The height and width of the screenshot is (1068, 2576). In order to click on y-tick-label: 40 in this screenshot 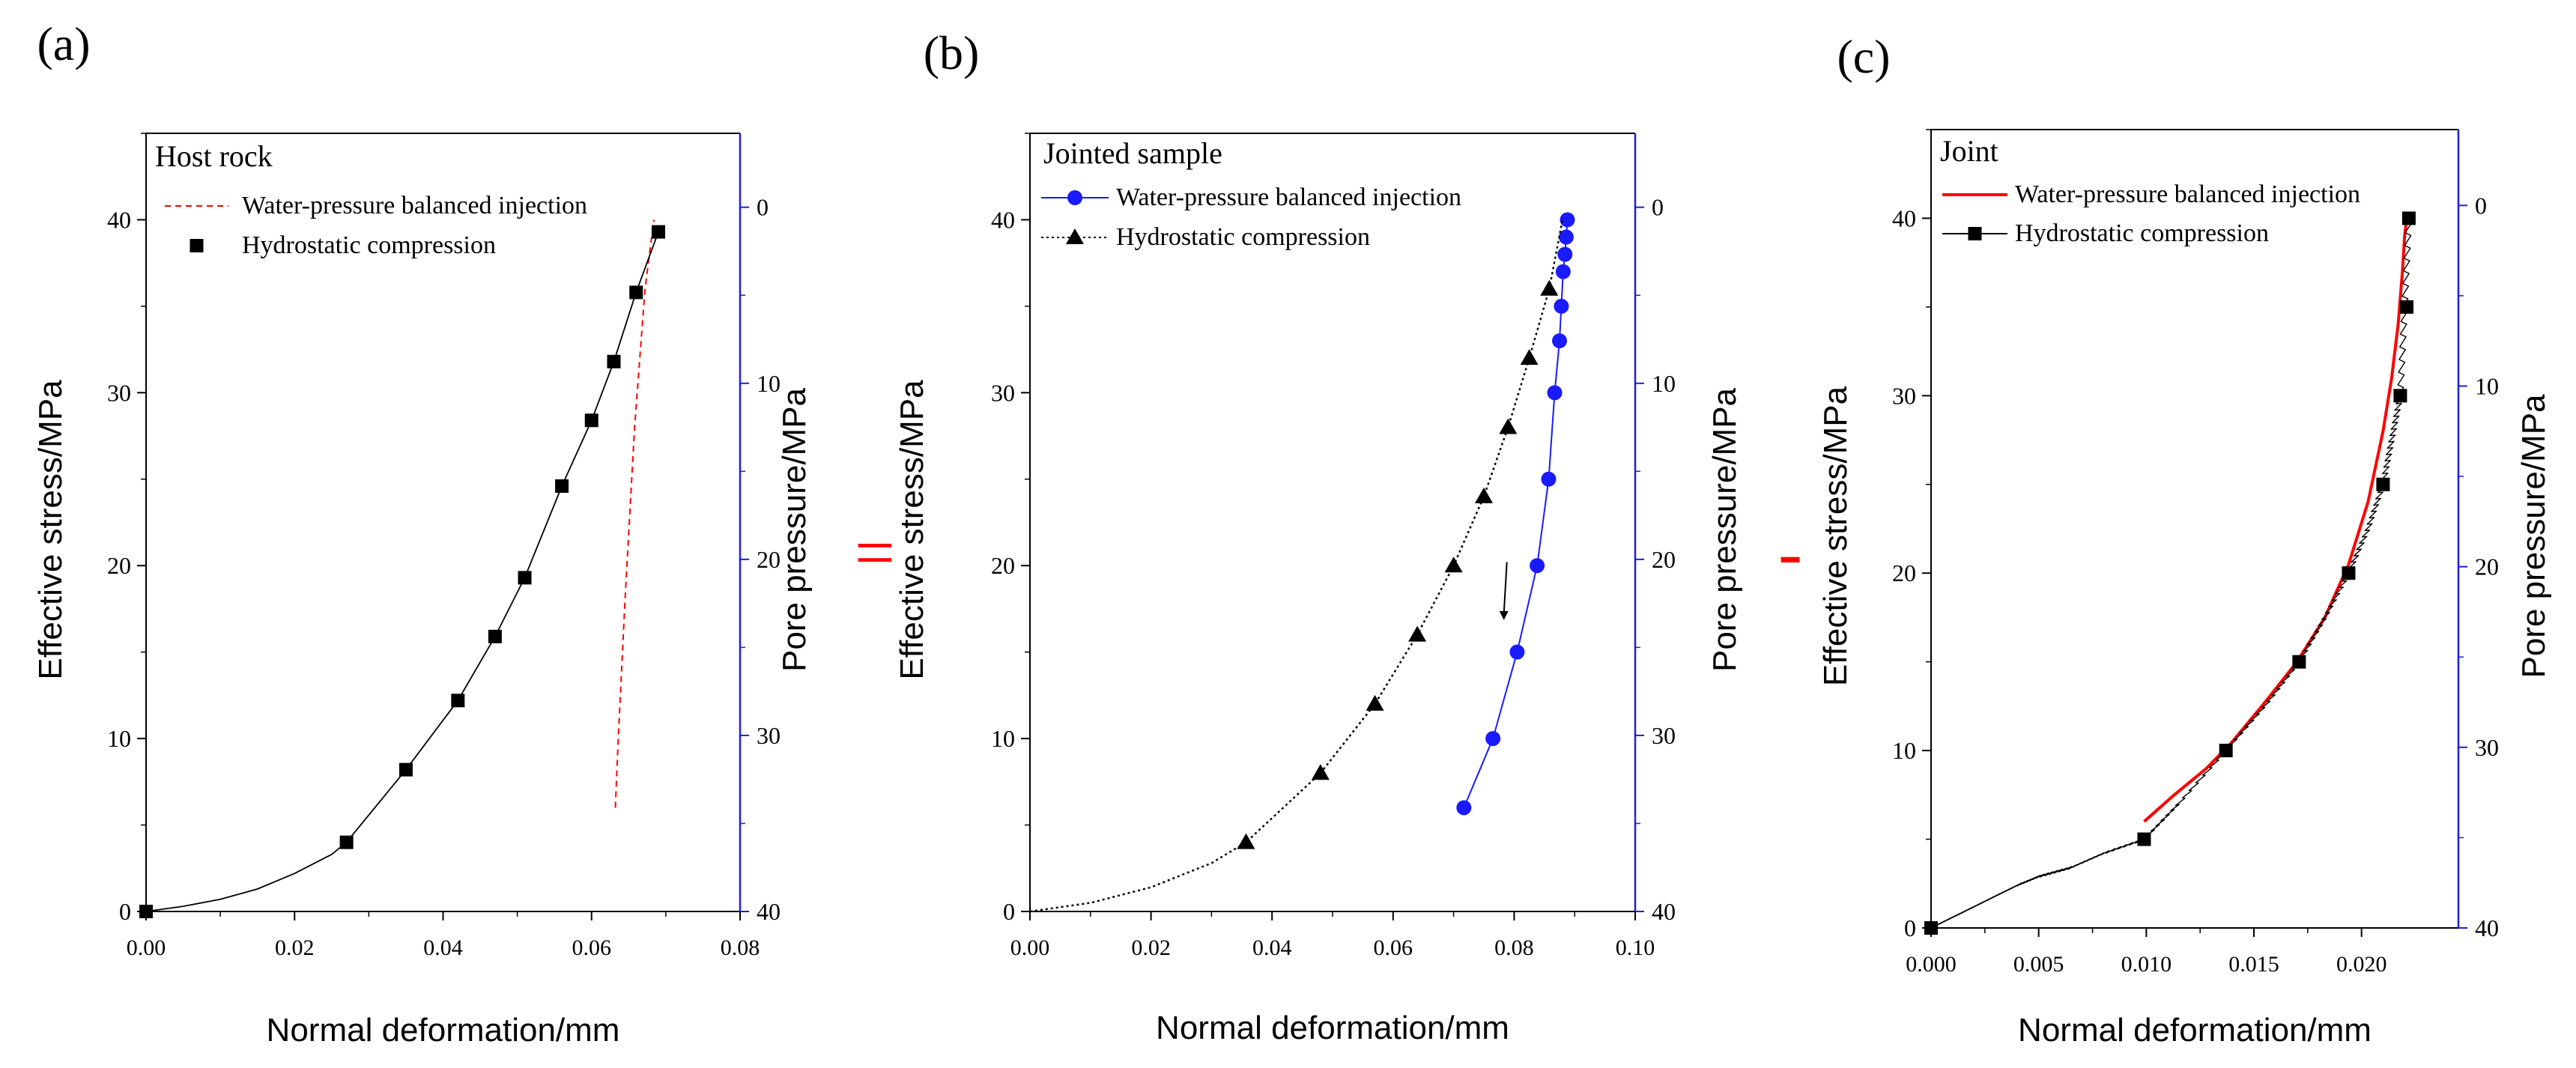, I will do `click(119, 220)`.